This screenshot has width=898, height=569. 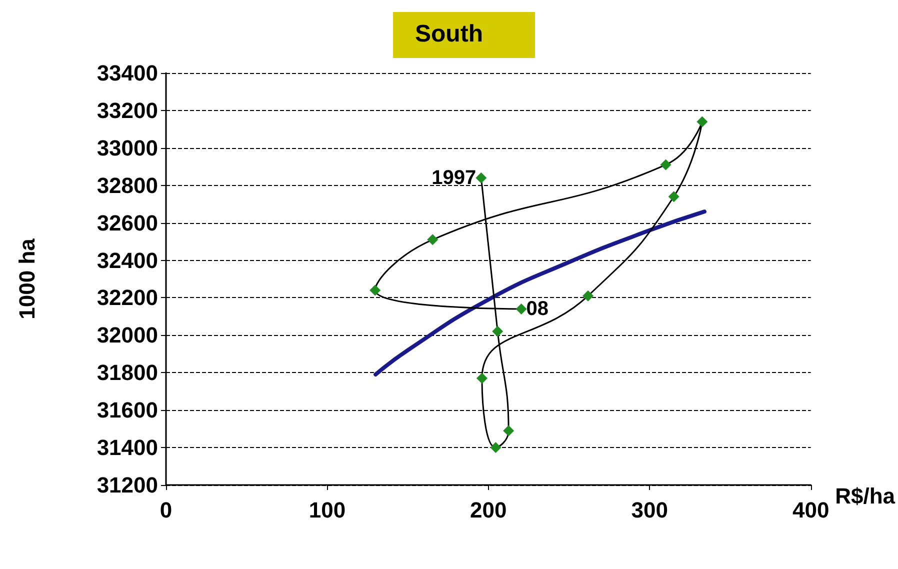 I want to click on y-tick-label: 32200, so click(x=127, y=297).